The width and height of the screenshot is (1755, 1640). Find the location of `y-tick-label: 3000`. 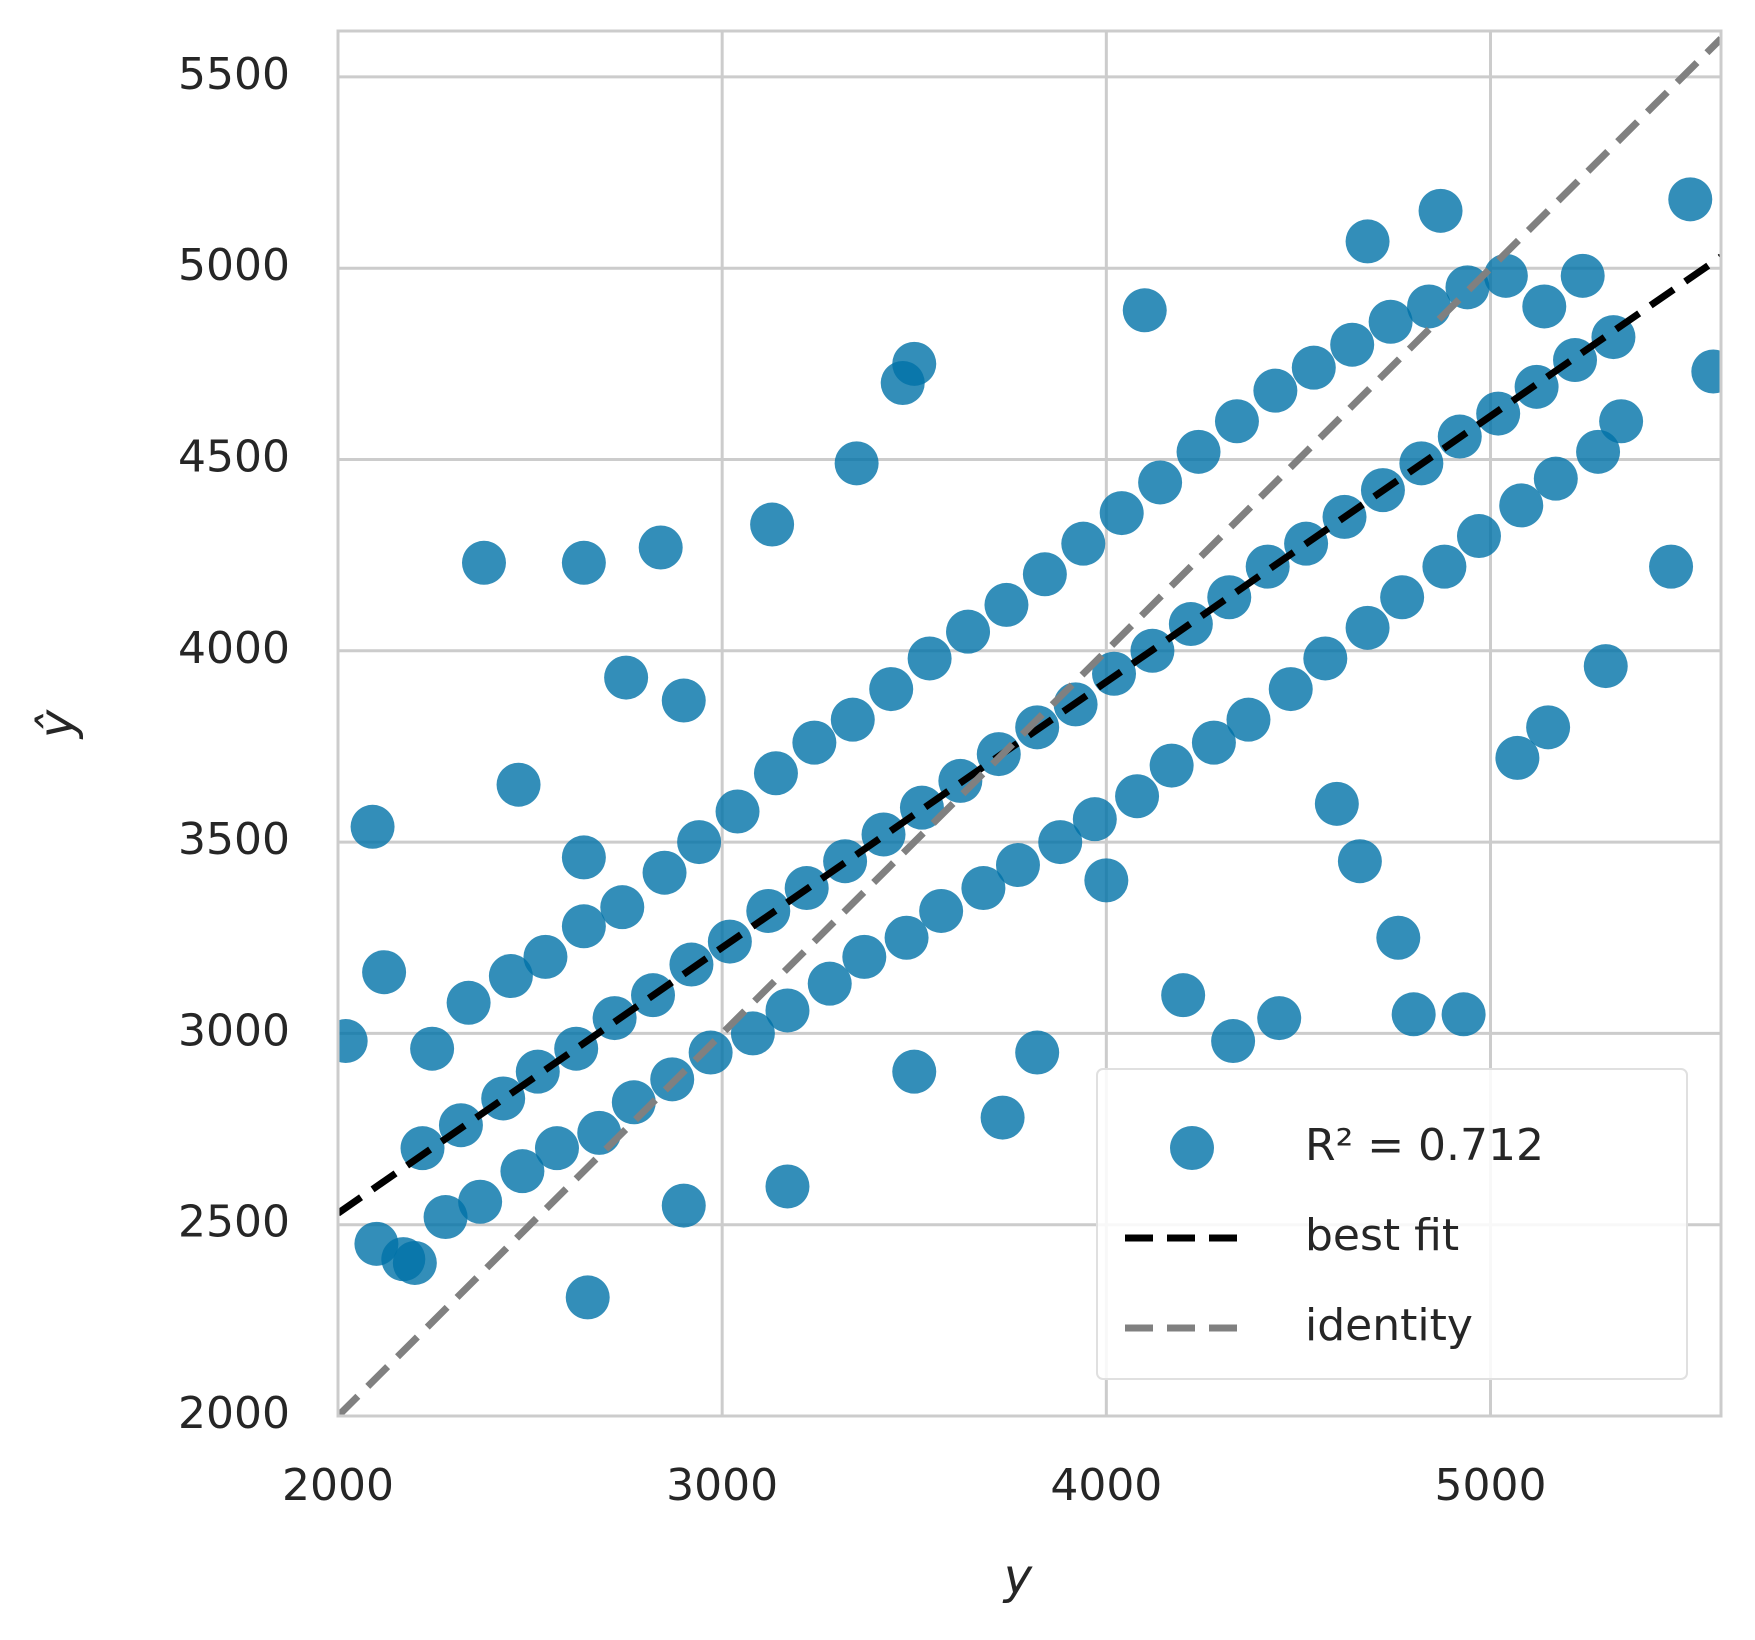

y-tick-label: 3000 is located at coordinates (234, 1030).